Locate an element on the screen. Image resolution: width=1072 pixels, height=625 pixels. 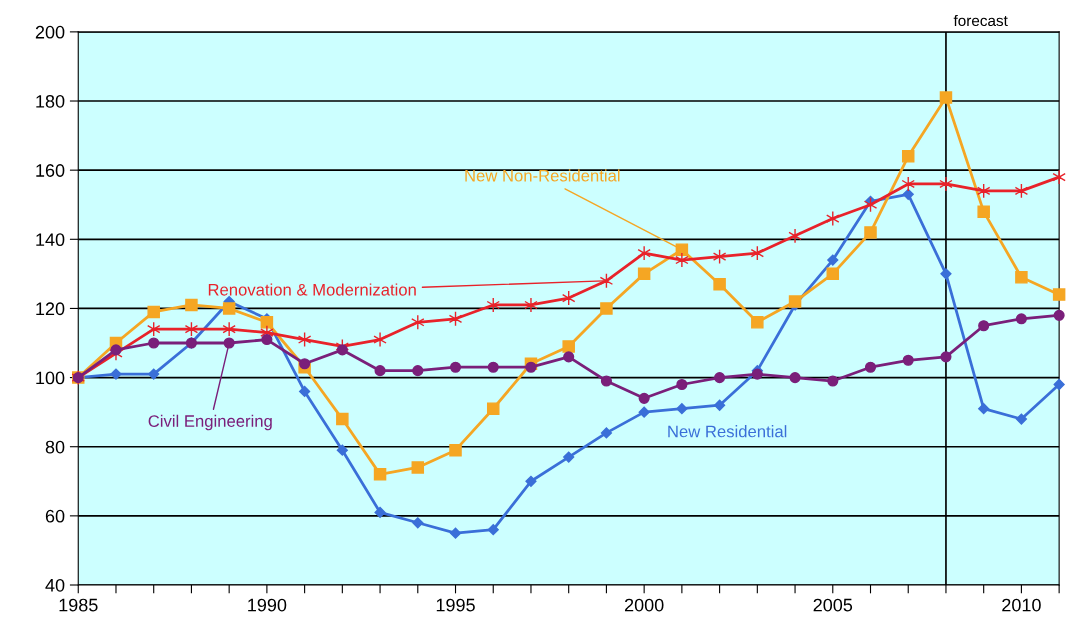
y-tick-label: 100 is located at coordinates (50, 378).